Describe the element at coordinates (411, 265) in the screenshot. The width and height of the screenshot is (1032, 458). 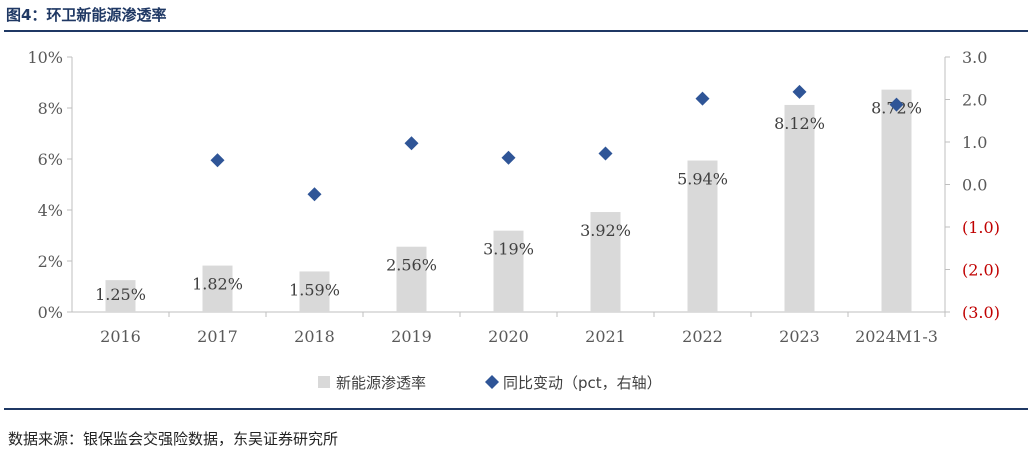
I see `bar-value-label: 2.56%` at that location.